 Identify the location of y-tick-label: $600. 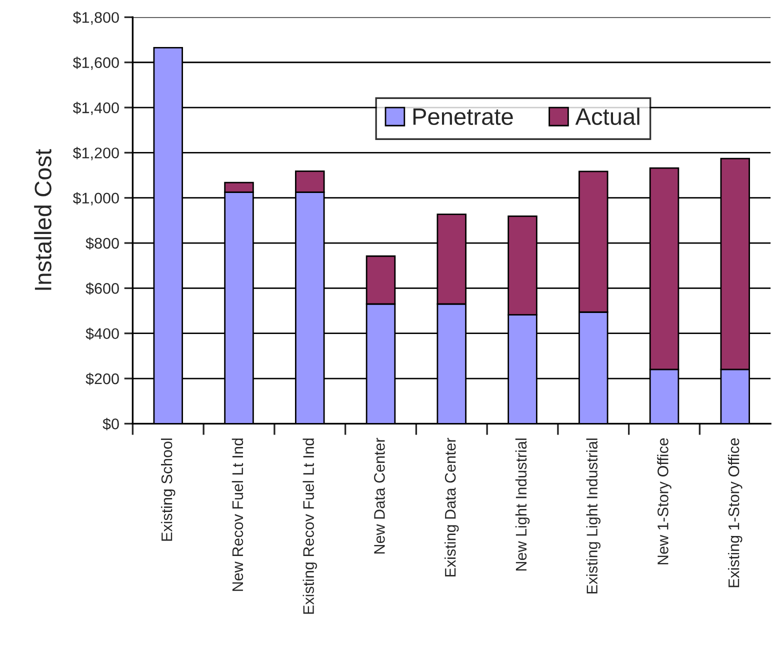
(102, 288).